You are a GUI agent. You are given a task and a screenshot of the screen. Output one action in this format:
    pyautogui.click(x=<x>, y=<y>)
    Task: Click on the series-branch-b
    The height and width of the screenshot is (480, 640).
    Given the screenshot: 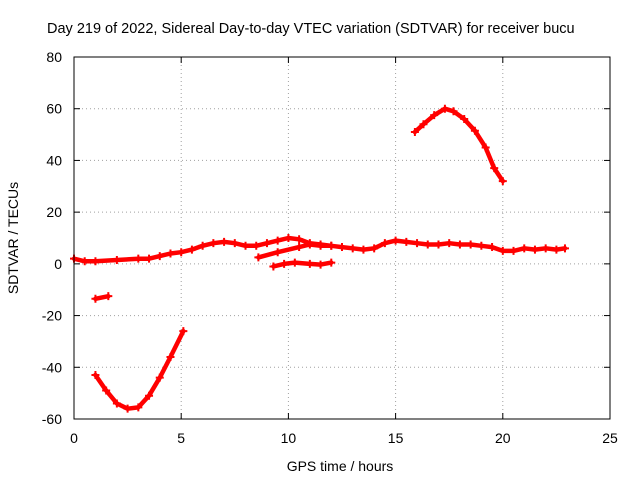 What is the action you would take?
    pyautogui.click(x=302, y=264)
    